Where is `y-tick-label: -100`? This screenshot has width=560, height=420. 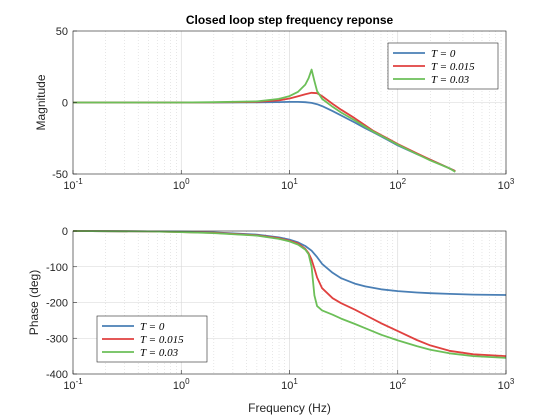
y-tick-label: -100 is located at coordinates (57, 268).